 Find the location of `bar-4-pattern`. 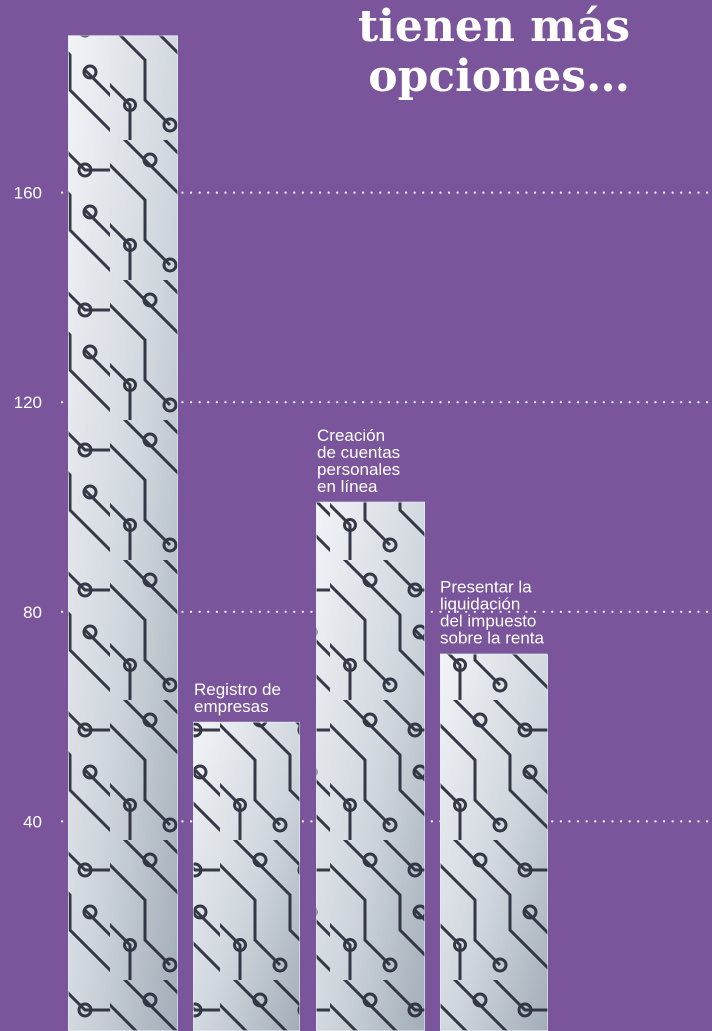

bar-4-pattern is located at coordinates (494, 842).